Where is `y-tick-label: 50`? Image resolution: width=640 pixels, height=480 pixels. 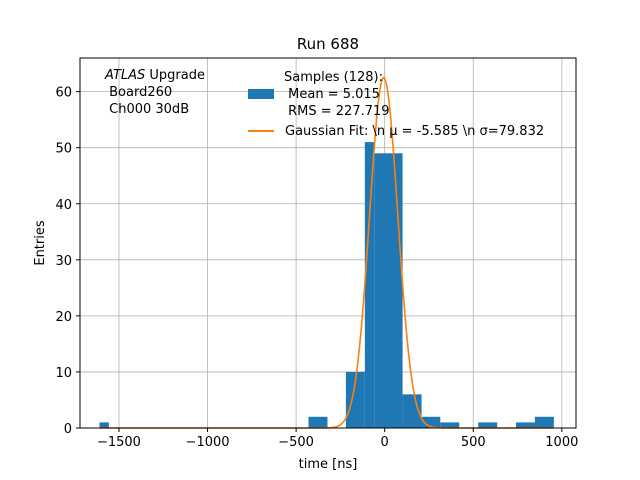 y-tick-label: 50 is located at coordinates (63, 149).